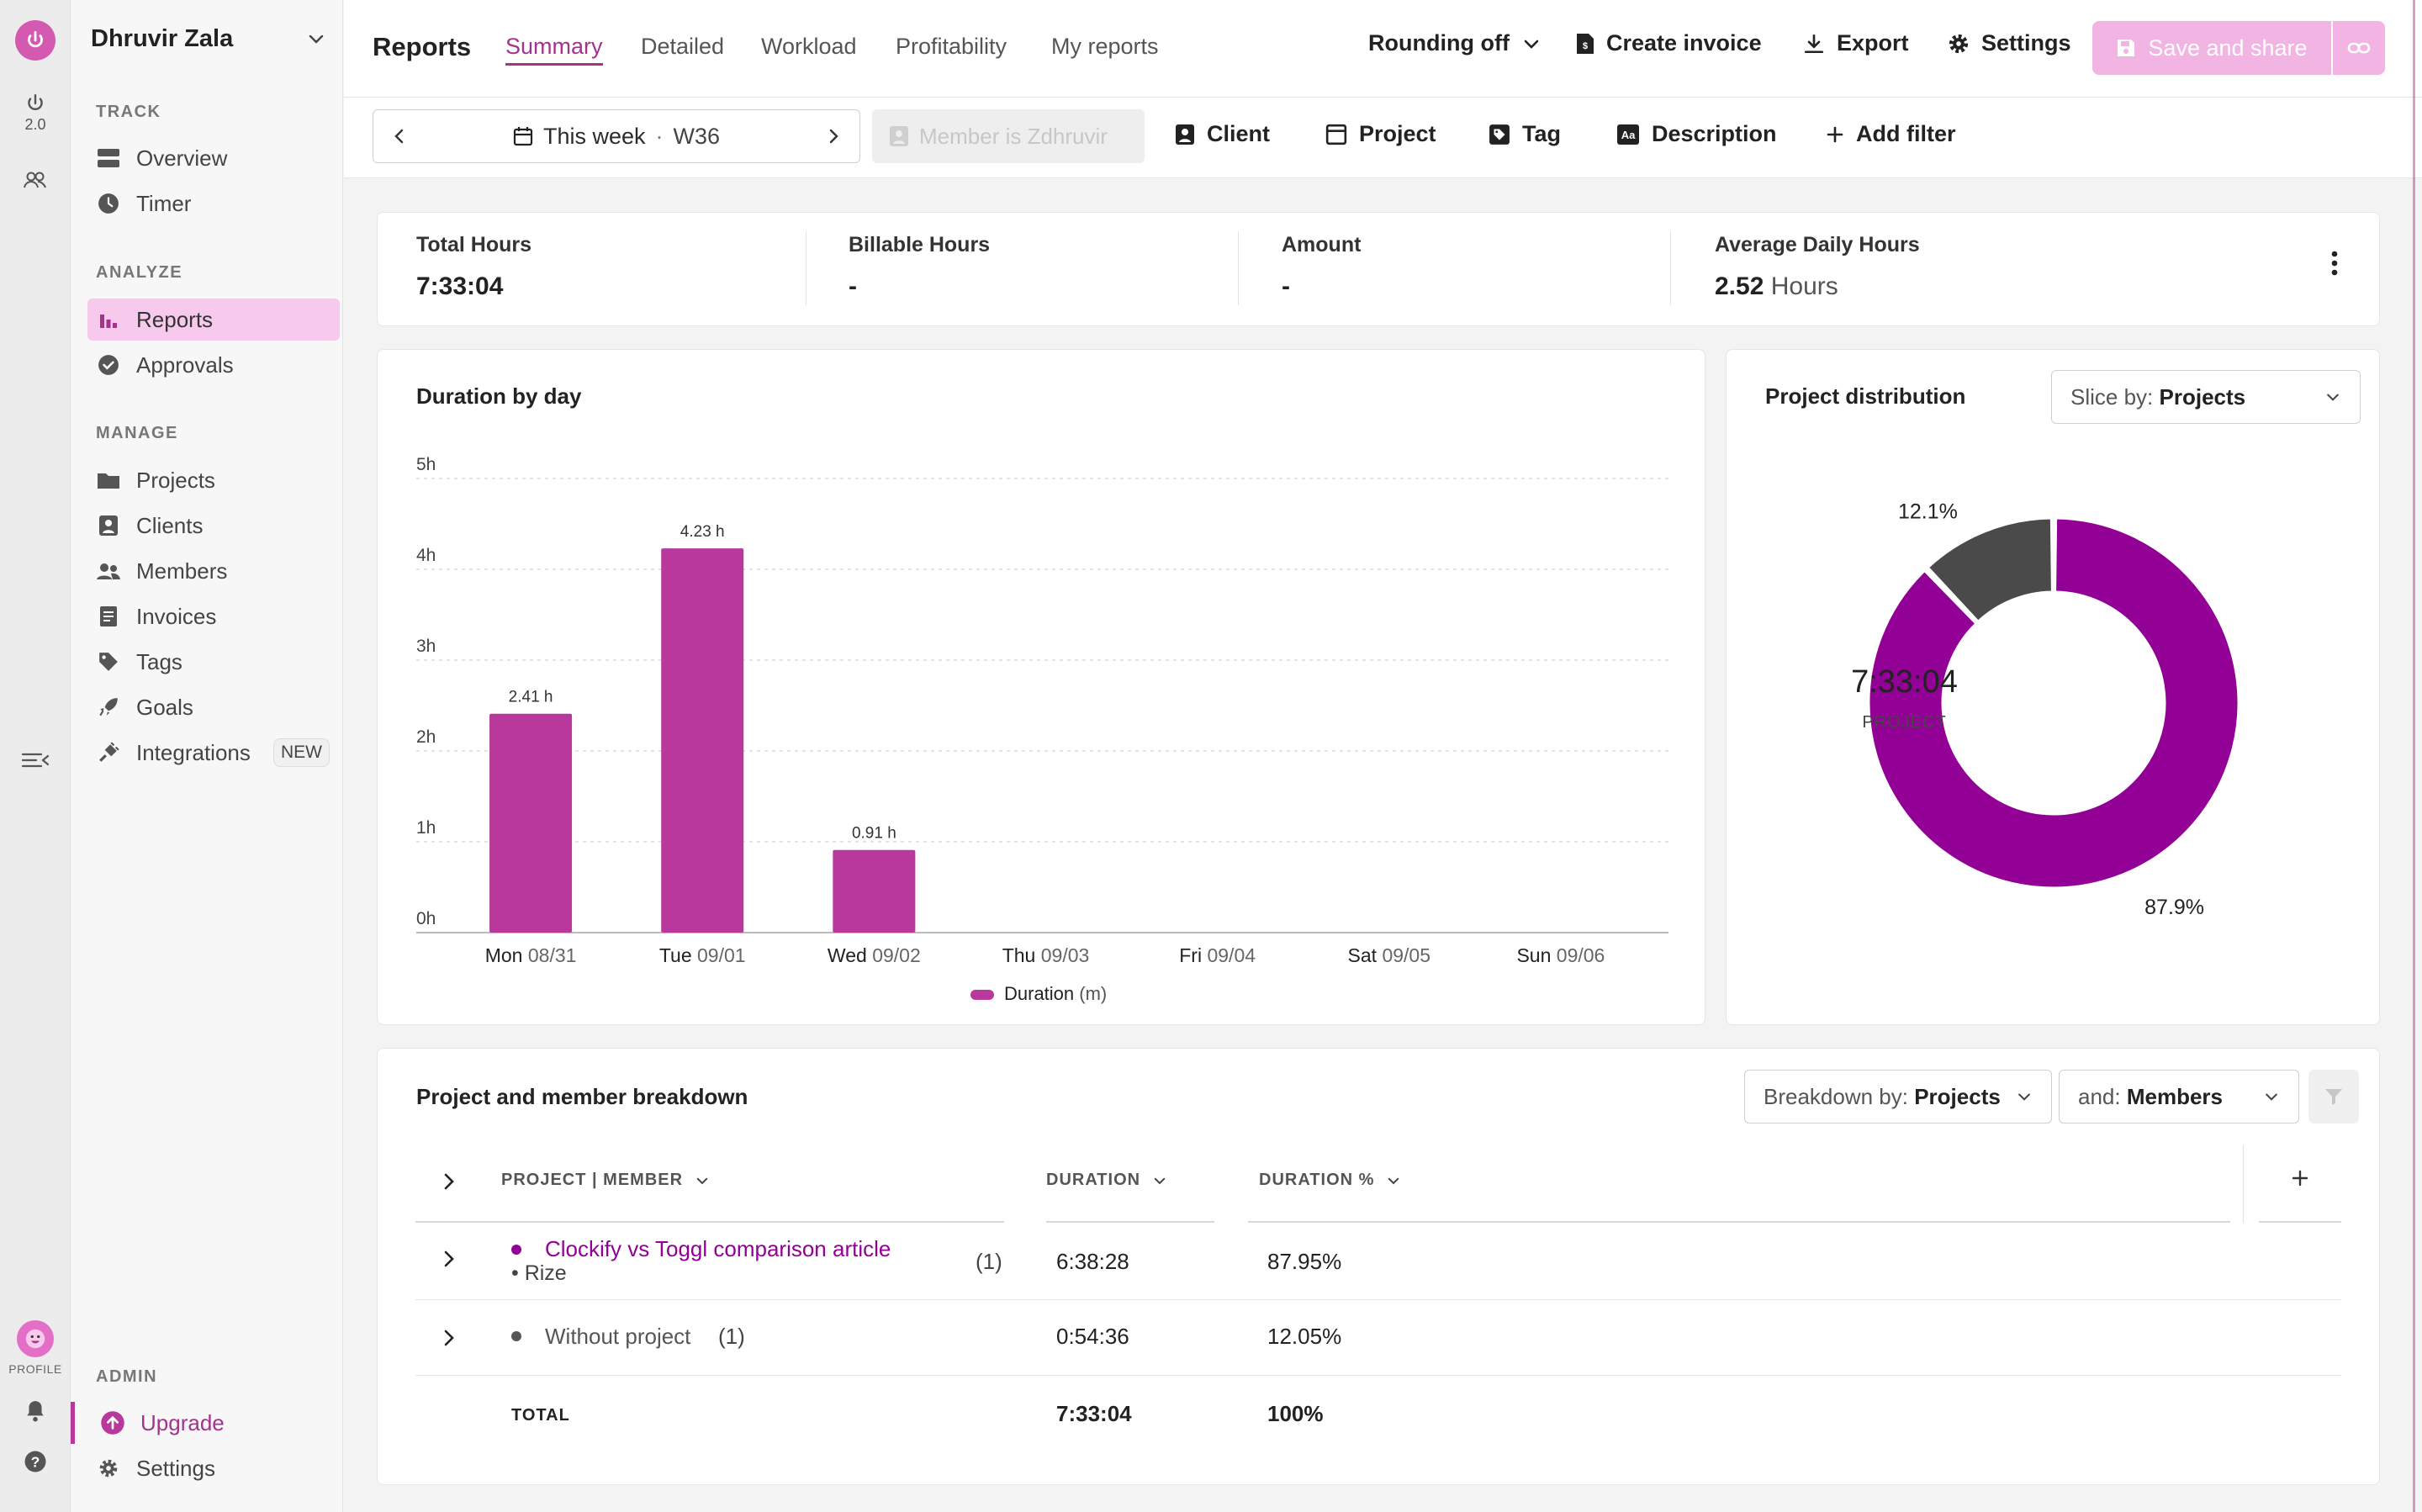 This screenshot has height=1512, width=2422. I want to click on create-invoice-button: $ Create invoice, so click(1669, 43).